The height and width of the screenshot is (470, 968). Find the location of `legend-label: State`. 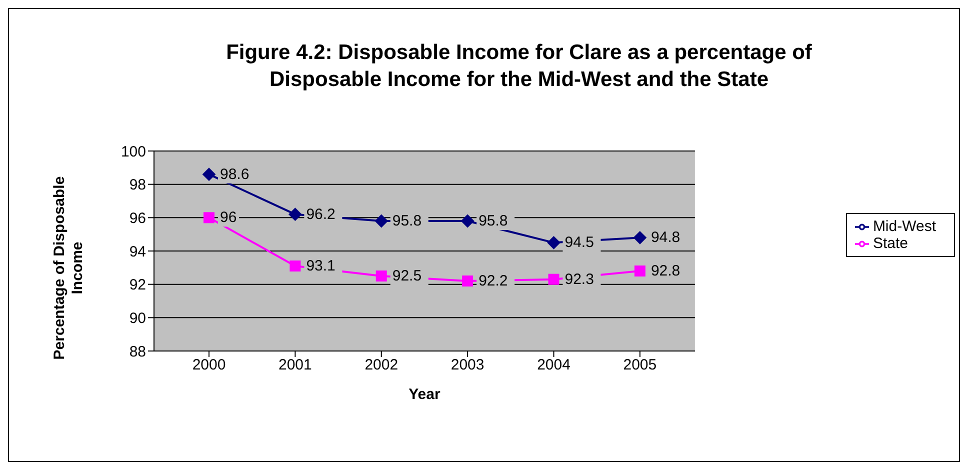

legend-label: State is located at coordinates (890, 243).